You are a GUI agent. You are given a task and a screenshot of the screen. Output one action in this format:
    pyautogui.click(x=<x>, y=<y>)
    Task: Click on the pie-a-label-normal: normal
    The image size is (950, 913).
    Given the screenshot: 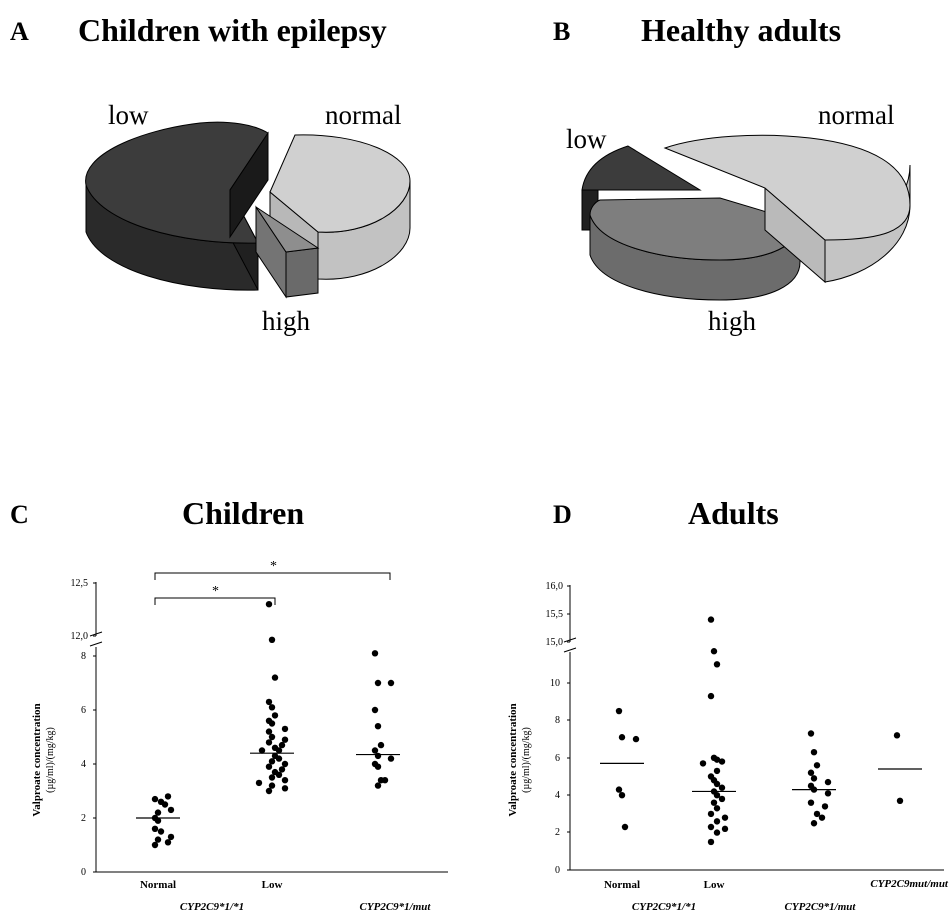 What is the action you would take?
    pyautogui.click(x=363, y=115)
    